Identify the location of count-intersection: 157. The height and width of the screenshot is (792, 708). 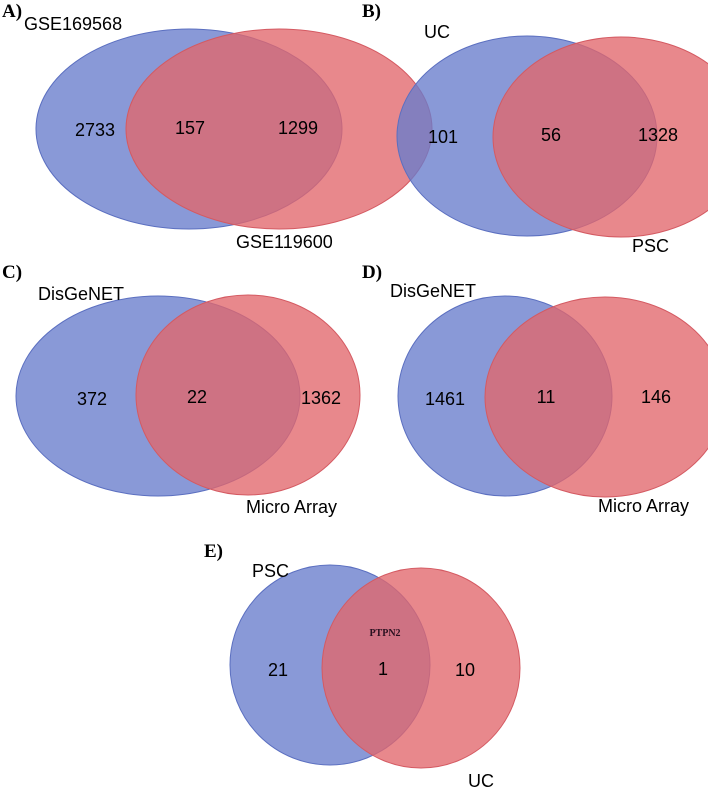
(190, 128).